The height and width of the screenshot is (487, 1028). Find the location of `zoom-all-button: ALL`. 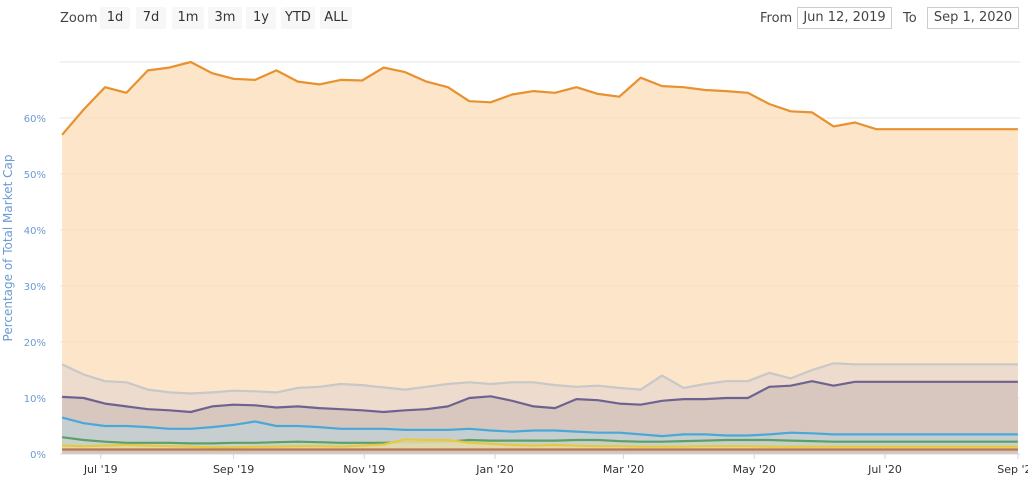

zoom-all-button: ALL is located at coordinates (336, 18).